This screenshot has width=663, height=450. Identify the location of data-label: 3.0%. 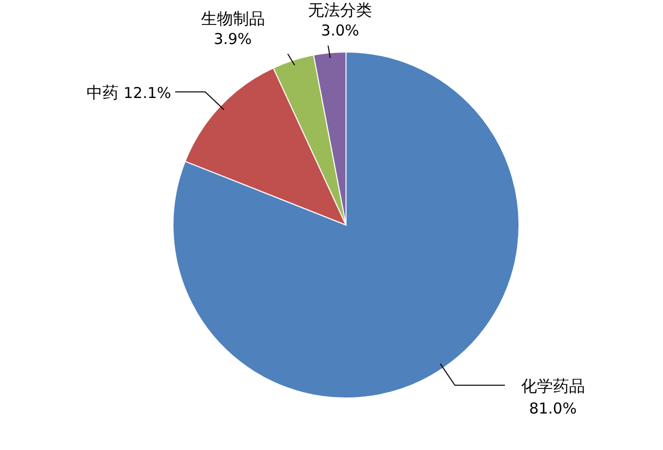
(340, 31).